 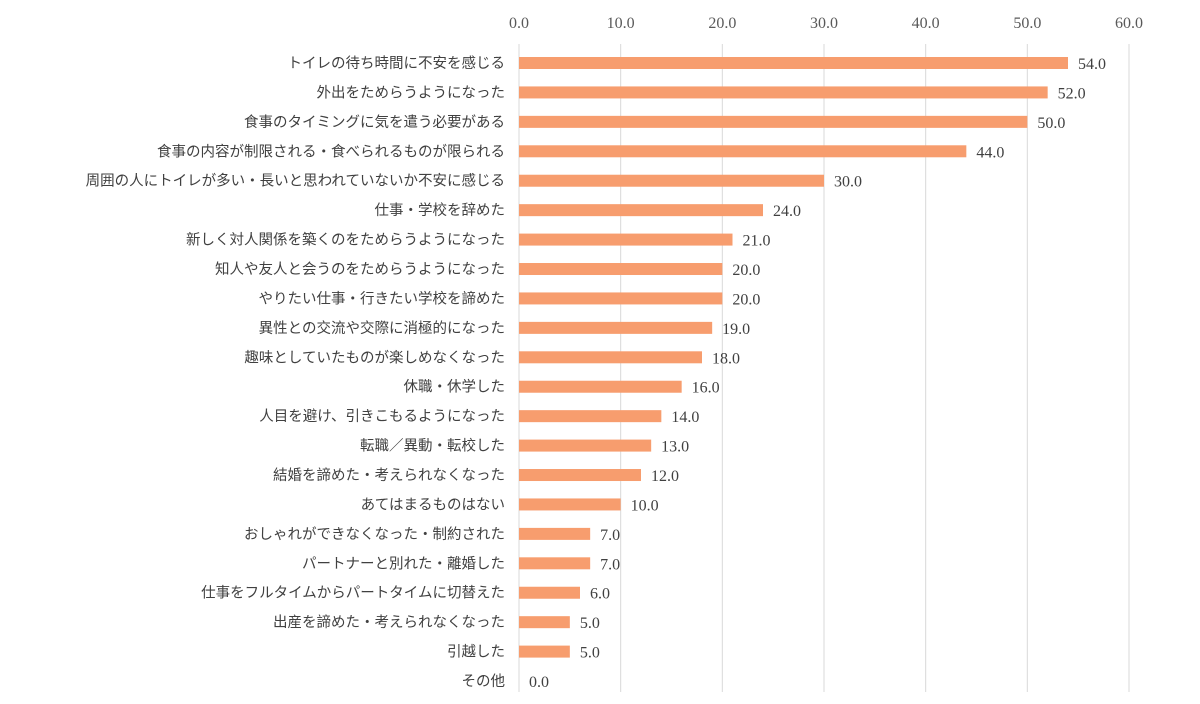 I want to click on x-tick-label: 30.0, so click(x=824, y=23).